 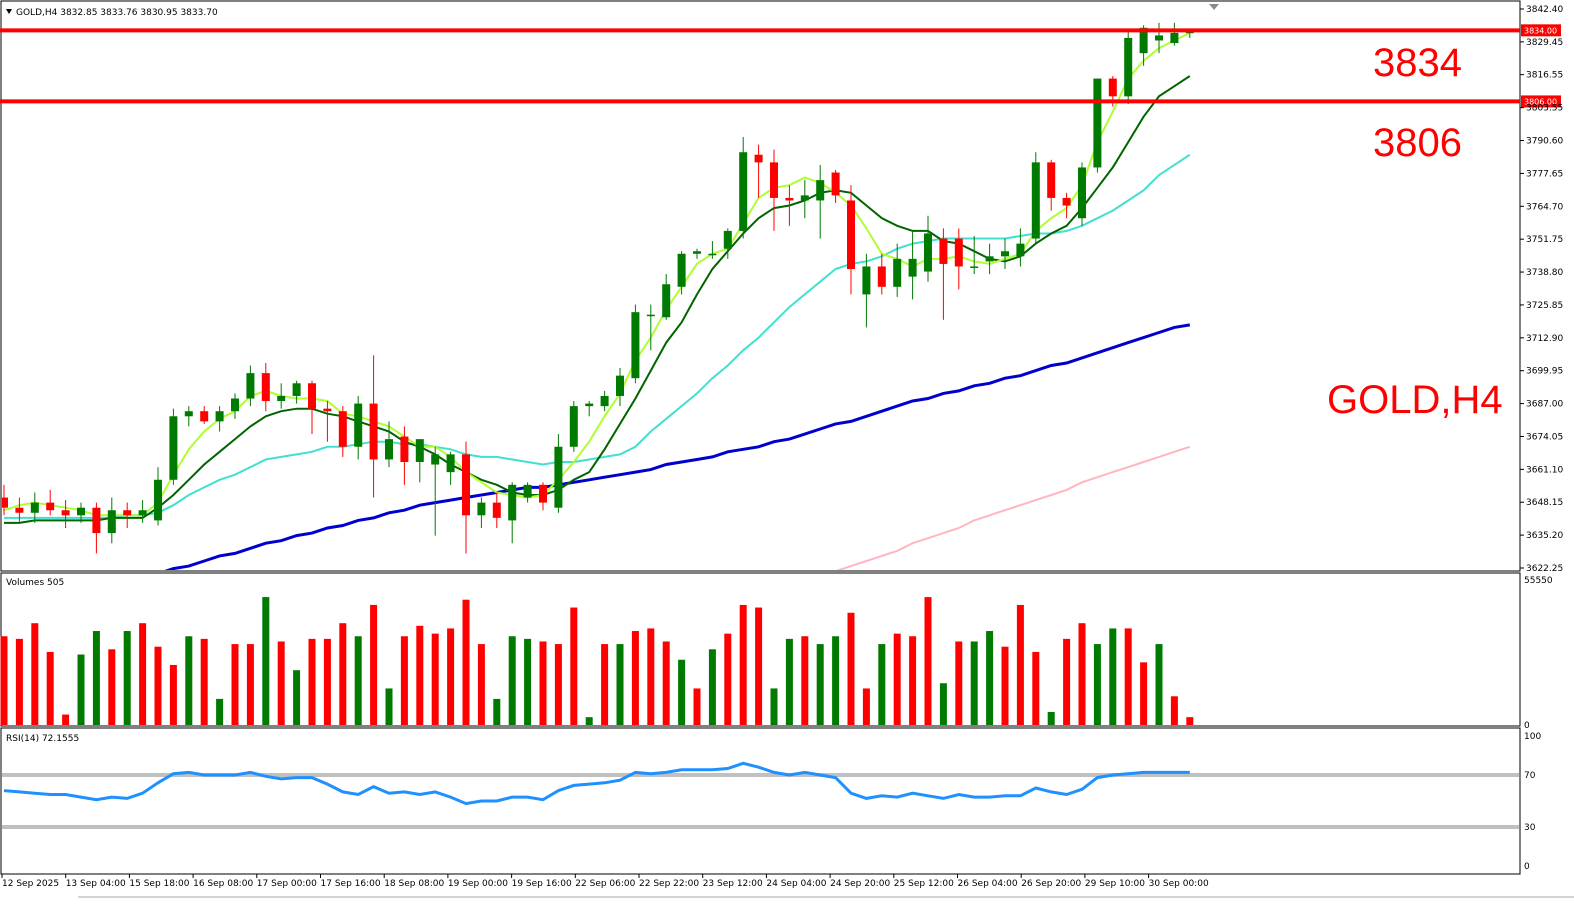 I want to click on price-tick-label: 3687.00, so click(x=1544, y=405).